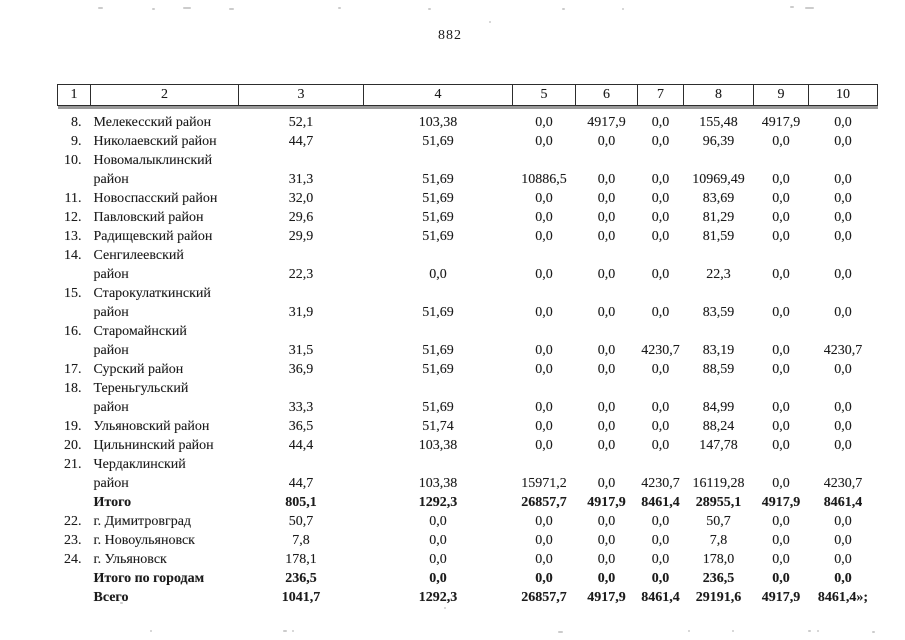 Image resolution: width=905 pixels, height=640 pixels. Describe the element at coordinates (301, 350) in the screenshot. I see `cell-value: 31,5` at that location.